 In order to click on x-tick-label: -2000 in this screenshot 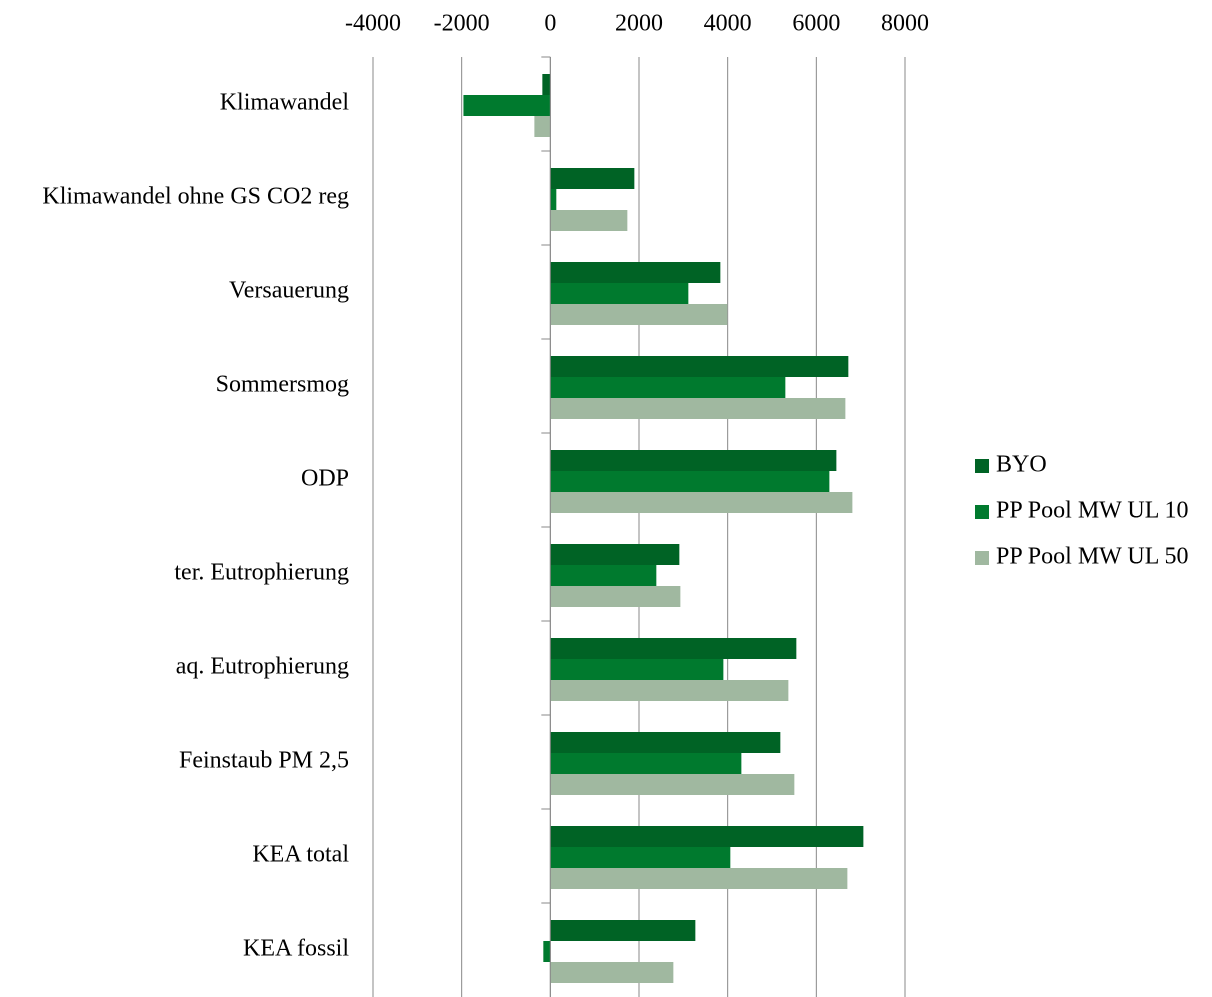, I will do `click(462, 24)`.